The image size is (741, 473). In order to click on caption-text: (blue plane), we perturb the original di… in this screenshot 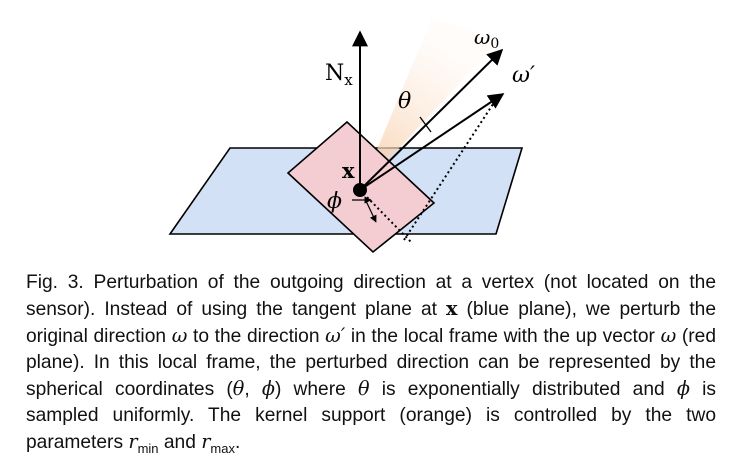, I will do `click(371, 323)`.